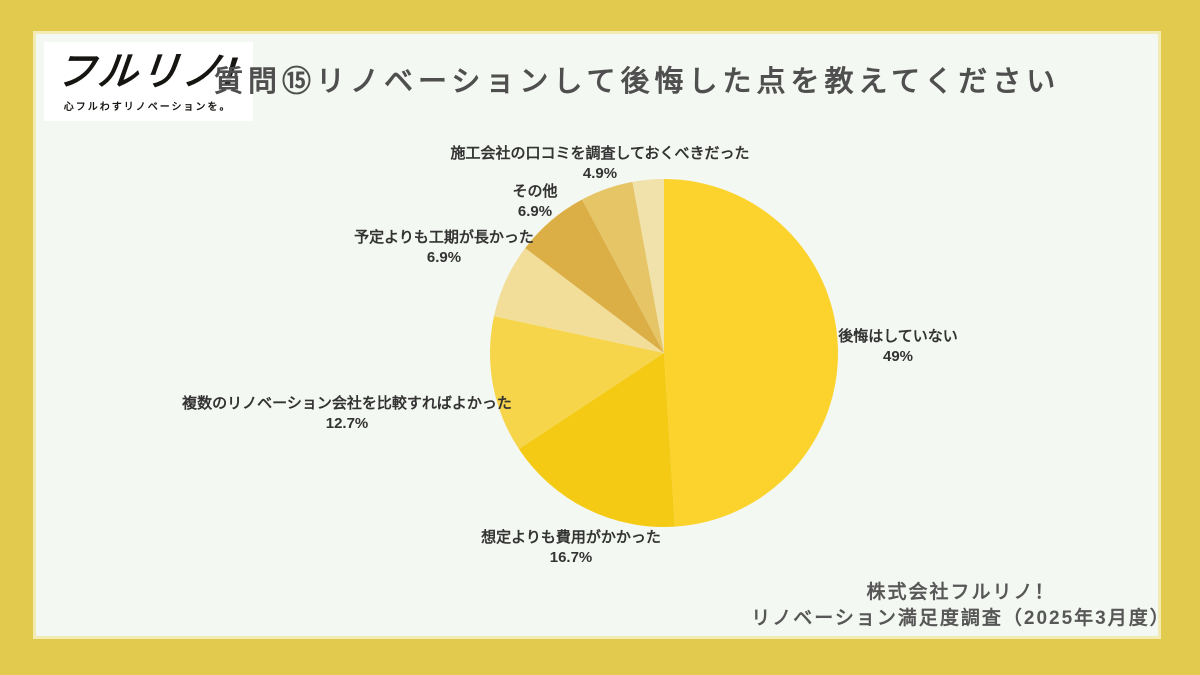 This screenshot has width=1200, height=675. What do you see at coordinates (149, 81) in the screenshot?
I see `brand-logo: フルリノ! 心フルわすリノベーションを。` at bounding box center [149, 81].